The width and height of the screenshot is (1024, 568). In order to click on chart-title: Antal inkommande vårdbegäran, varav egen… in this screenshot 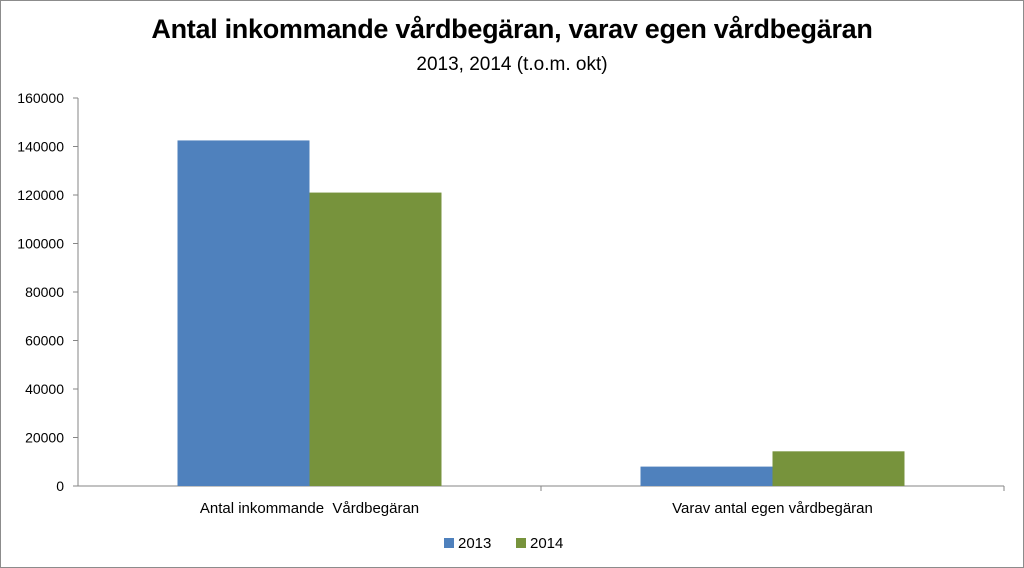, I will do `click(512, 29)`.